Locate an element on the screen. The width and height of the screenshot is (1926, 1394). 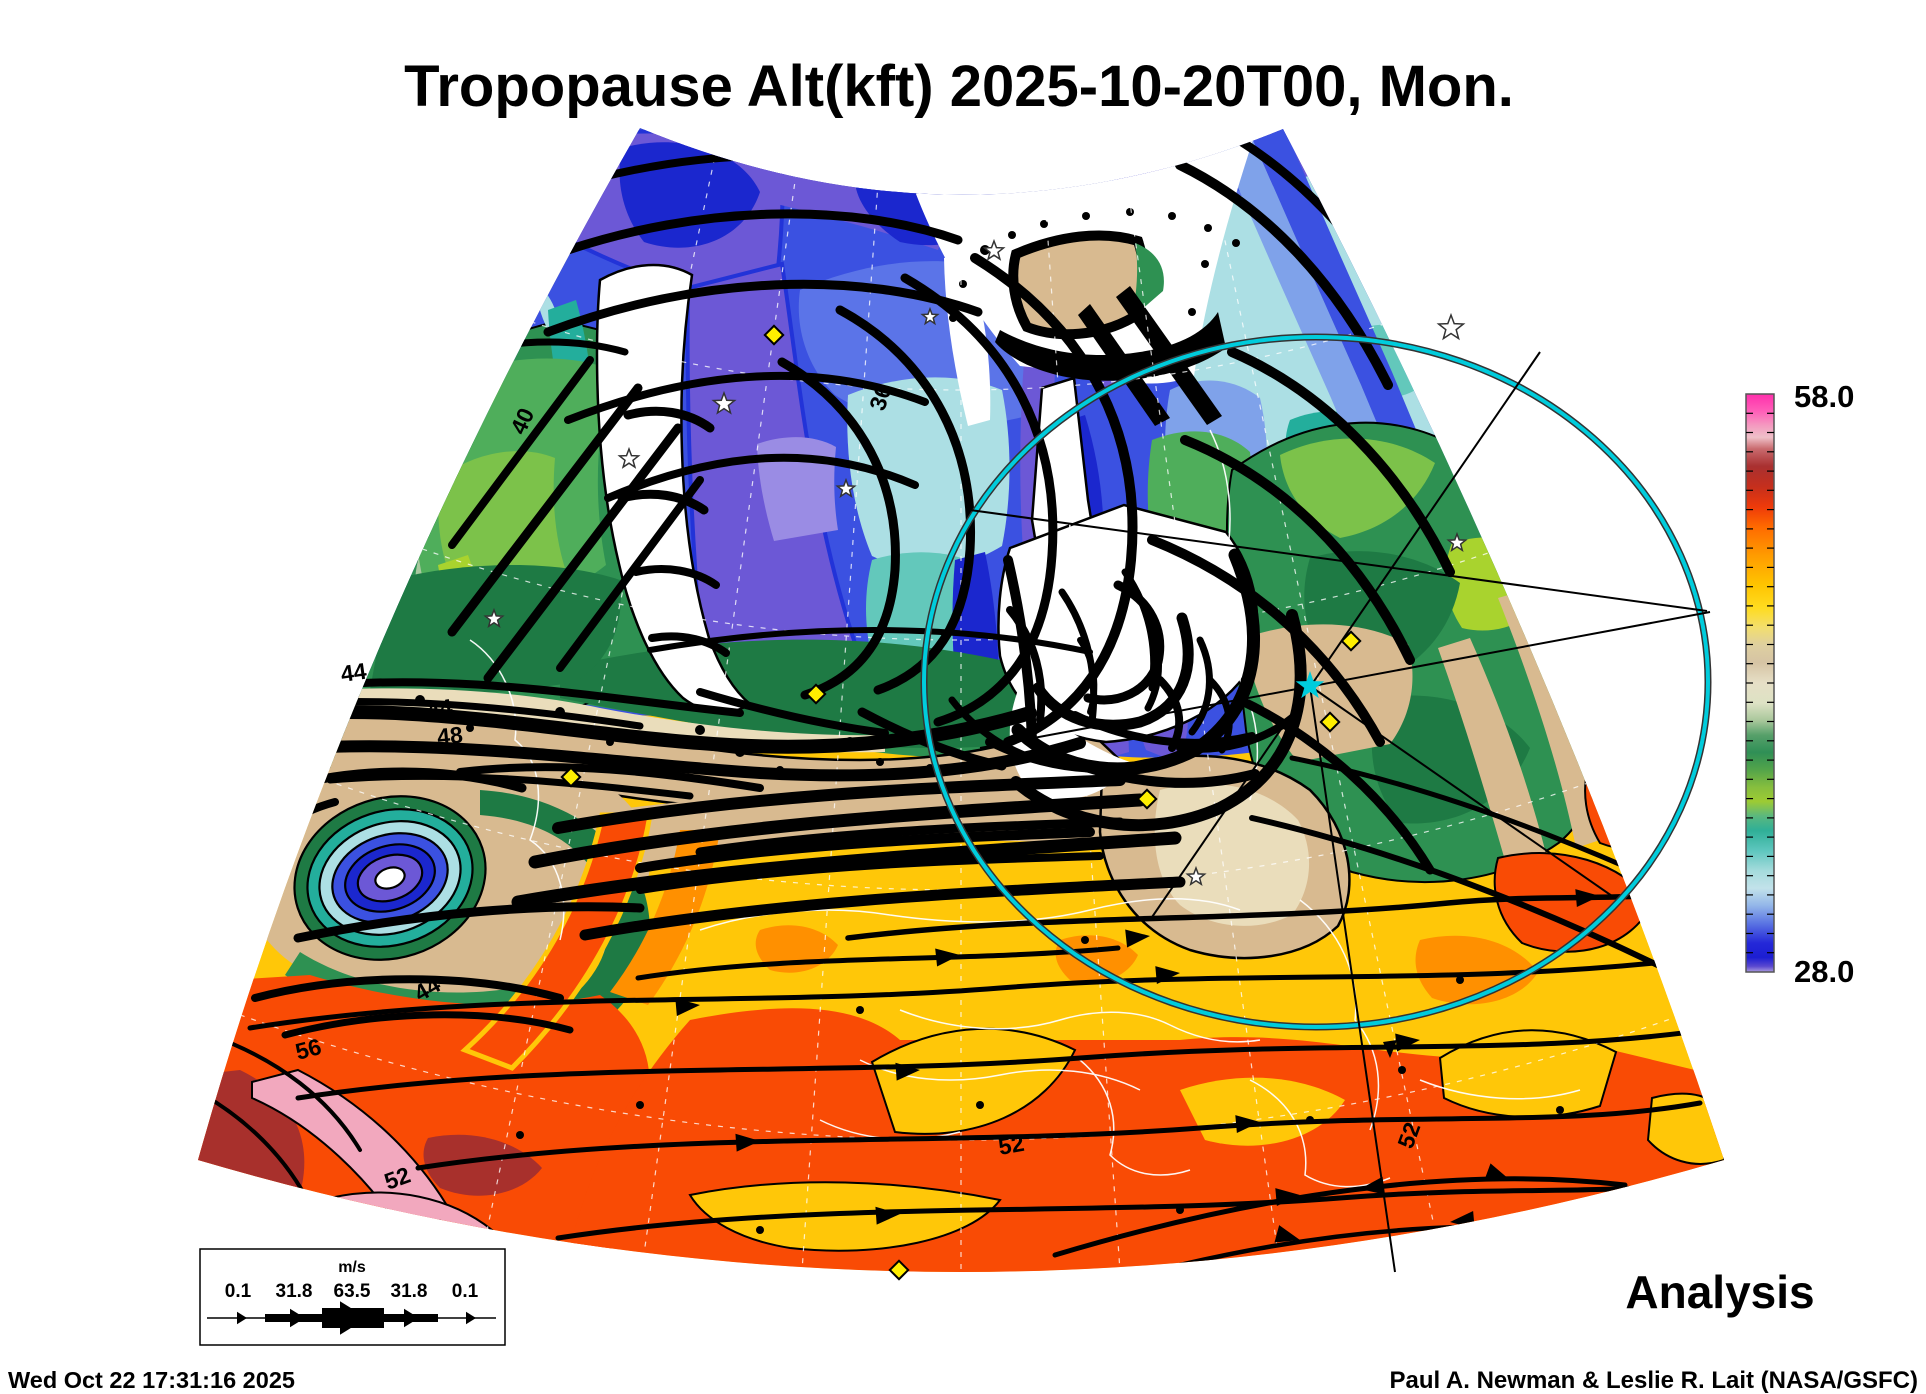
svg-text: 28.0 is located at coordinates (1824, 971).